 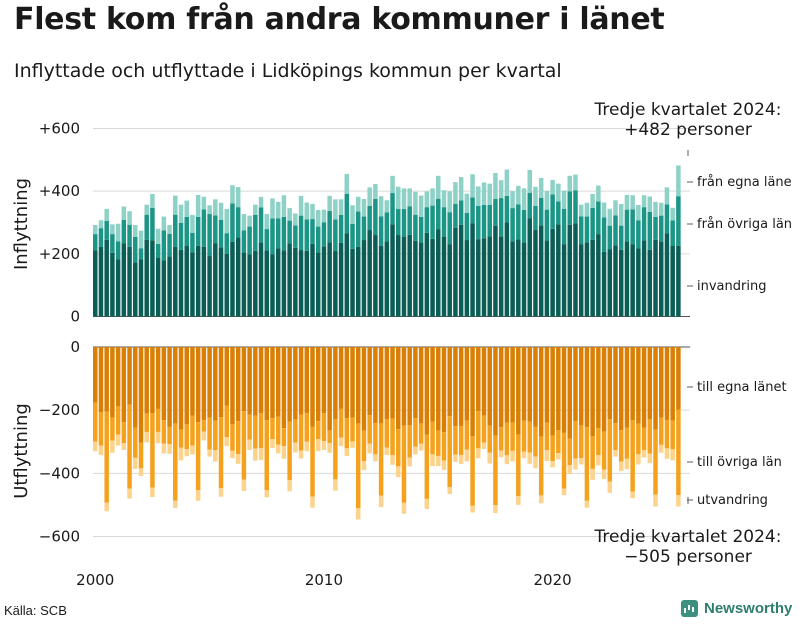 I want to click on series-label: invandring, so click(x=731, y=286).